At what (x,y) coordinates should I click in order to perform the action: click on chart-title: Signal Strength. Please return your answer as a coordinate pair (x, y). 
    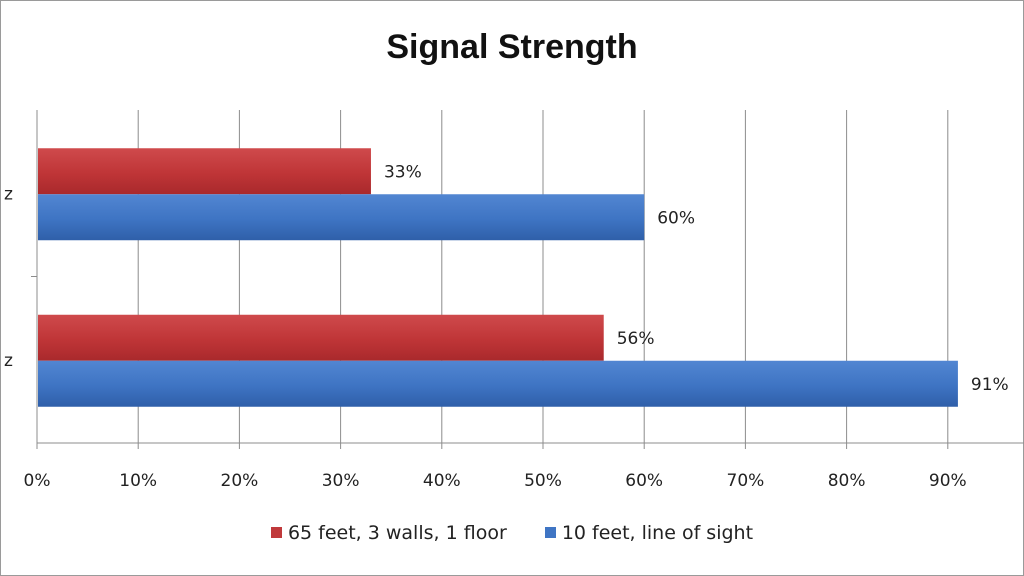
    Looking at the image, I should click on (512, 47).